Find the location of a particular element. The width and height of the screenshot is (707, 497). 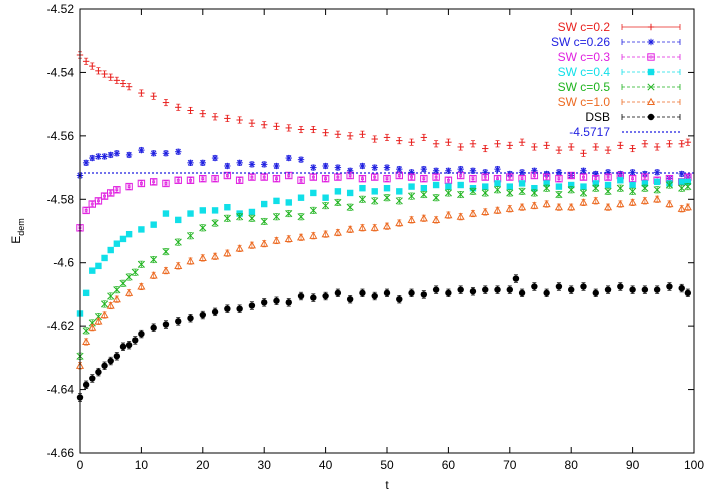

legend-label: SW c=0.3 is located at coordinates (584, 57).